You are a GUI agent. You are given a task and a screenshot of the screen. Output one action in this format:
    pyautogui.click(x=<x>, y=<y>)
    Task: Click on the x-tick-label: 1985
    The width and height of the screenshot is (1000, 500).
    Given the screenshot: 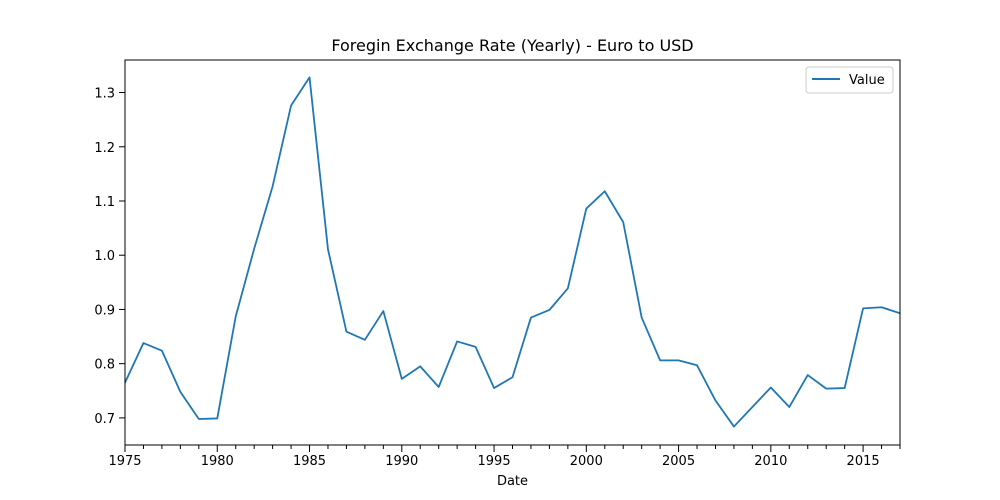 What is the action you would take?
    pyautogui.click(x=309, y=461)
    